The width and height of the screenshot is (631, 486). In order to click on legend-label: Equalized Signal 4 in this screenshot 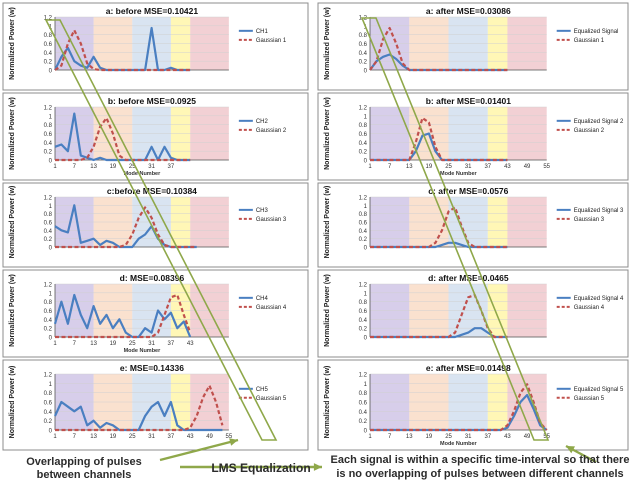, I will do `click(599, 299)`.